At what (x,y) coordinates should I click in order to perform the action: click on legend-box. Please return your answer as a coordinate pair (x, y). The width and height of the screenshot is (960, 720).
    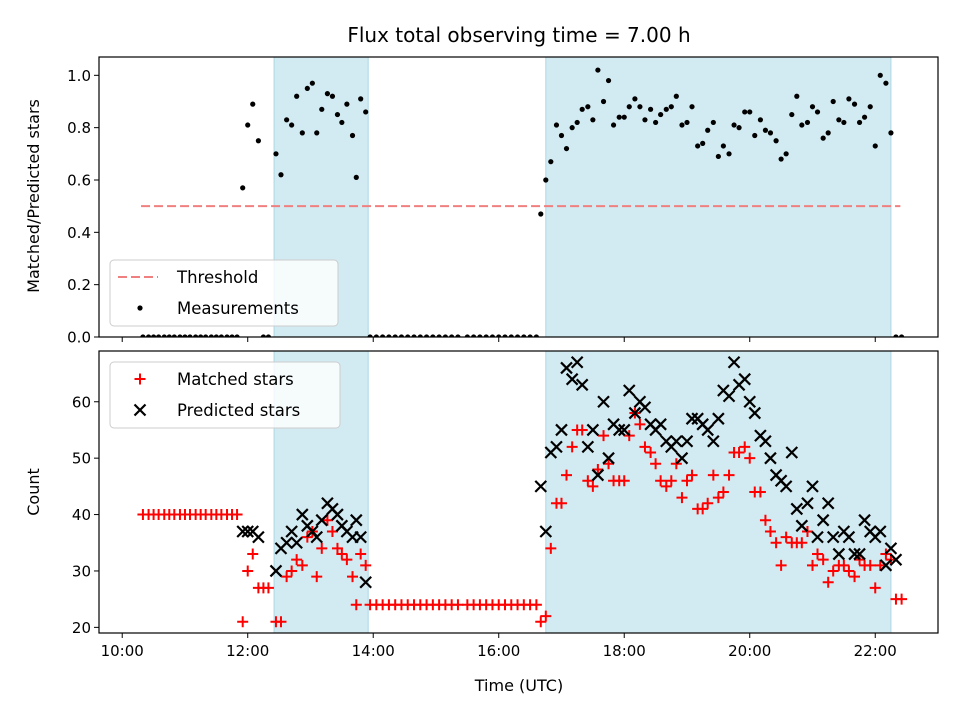
    Looking at the image, I should click on (225, 395).